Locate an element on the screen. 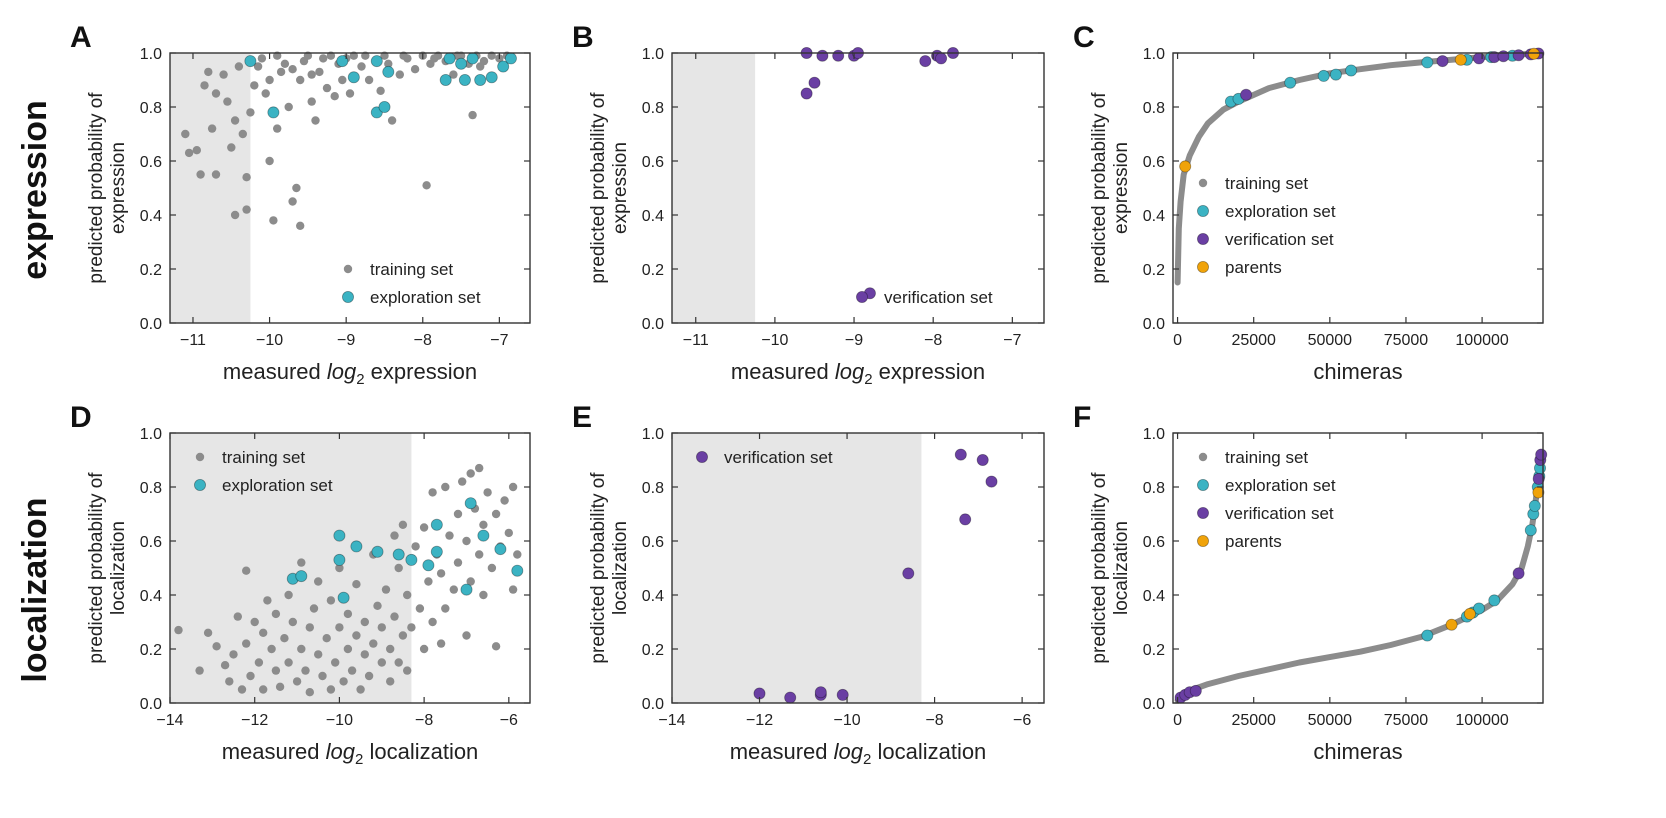  x-tick-label: 100000 is located at coordinates (1481, 720).